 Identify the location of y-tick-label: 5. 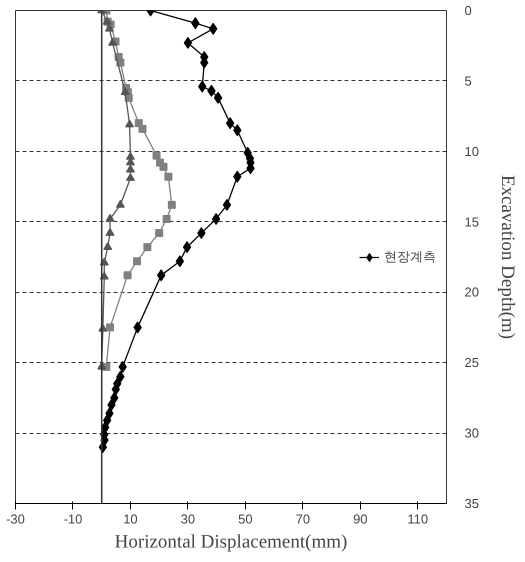
(468, 80).